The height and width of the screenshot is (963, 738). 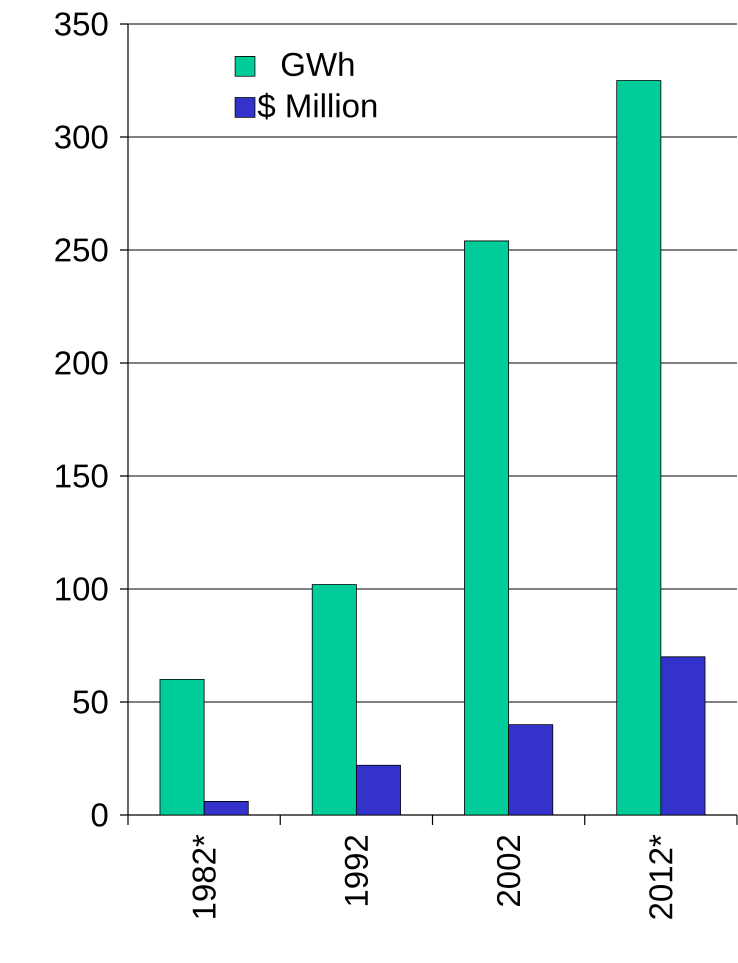 What do you see at coordinates (661, 876) in the screenshot?
I see `x-tick-label: 2012*` at bounding box center [661, 876].